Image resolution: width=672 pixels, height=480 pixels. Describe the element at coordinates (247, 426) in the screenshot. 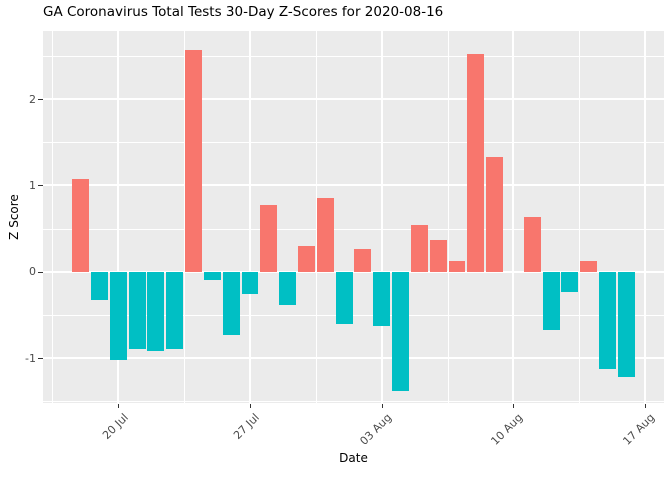

I see `x-tick-label: 27 Jul` at that location.